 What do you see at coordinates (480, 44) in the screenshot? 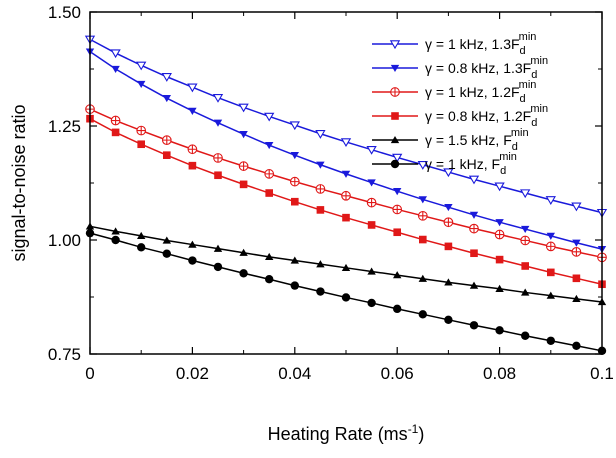
I see `legend-label: γ = 1 kHz, 1.3Fdmin` at bounding box center [480, 44].